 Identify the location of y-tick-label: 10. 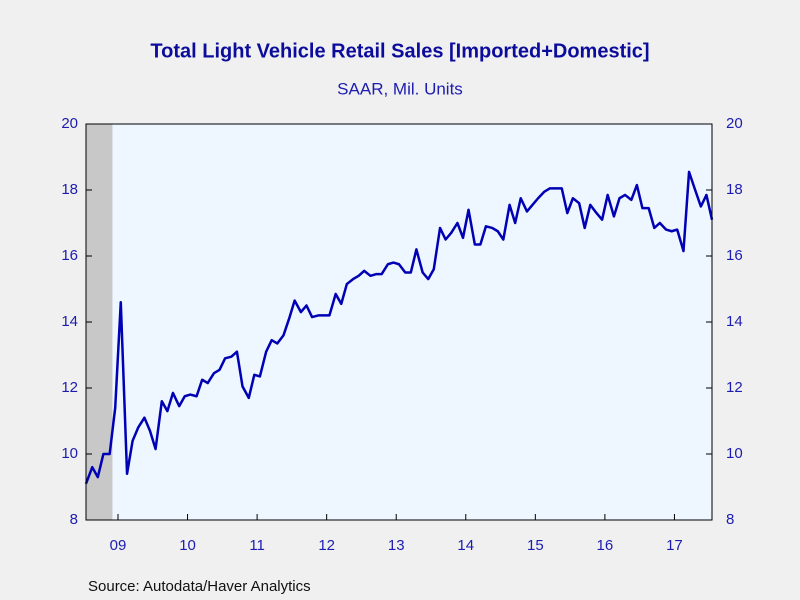
(69, 453).